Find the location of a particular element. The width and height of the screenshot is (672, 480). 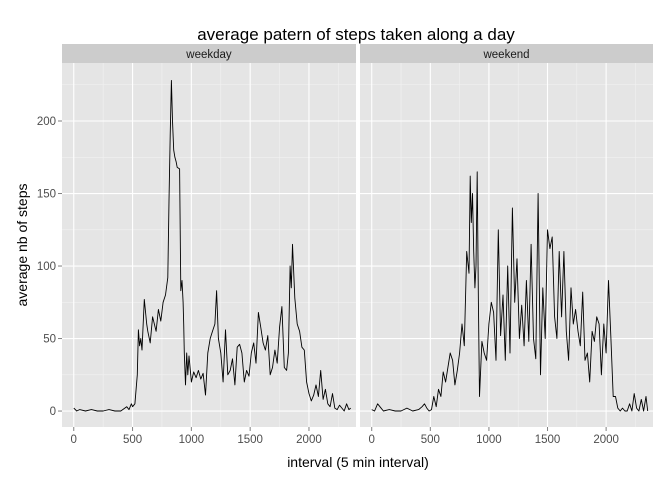

y-tick-label: 0 is located at coordinates (53, 412).